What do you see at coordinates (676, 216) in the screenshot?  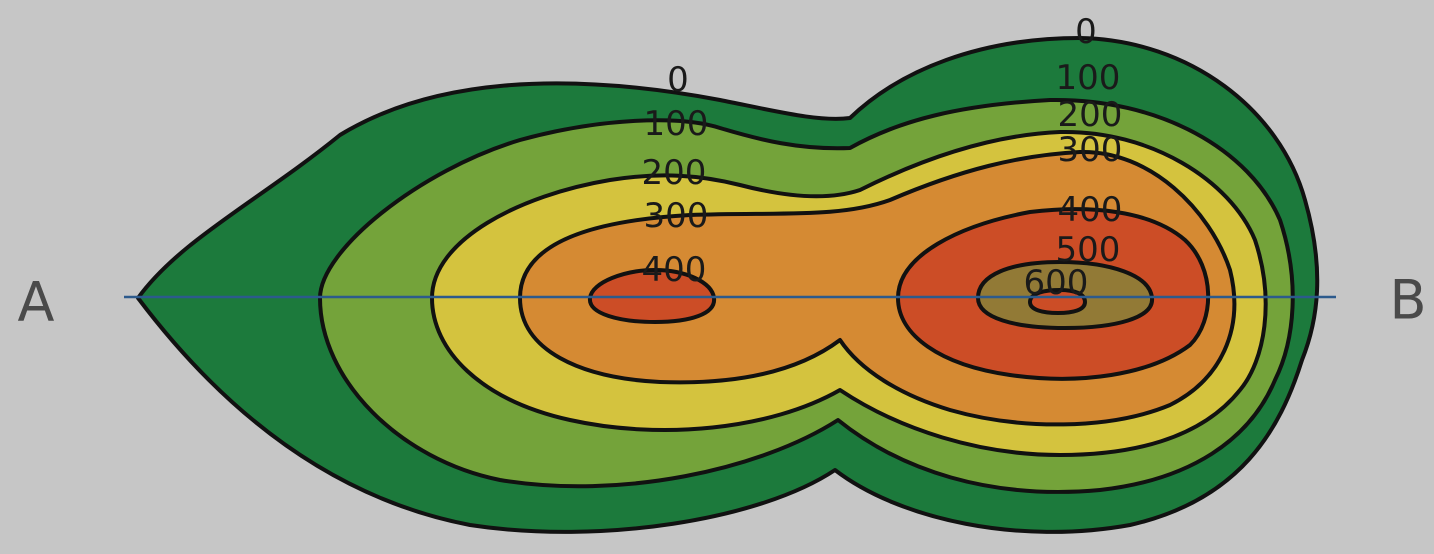 I see `contour-label-300-left: 300` at bounding box center [676, 216].